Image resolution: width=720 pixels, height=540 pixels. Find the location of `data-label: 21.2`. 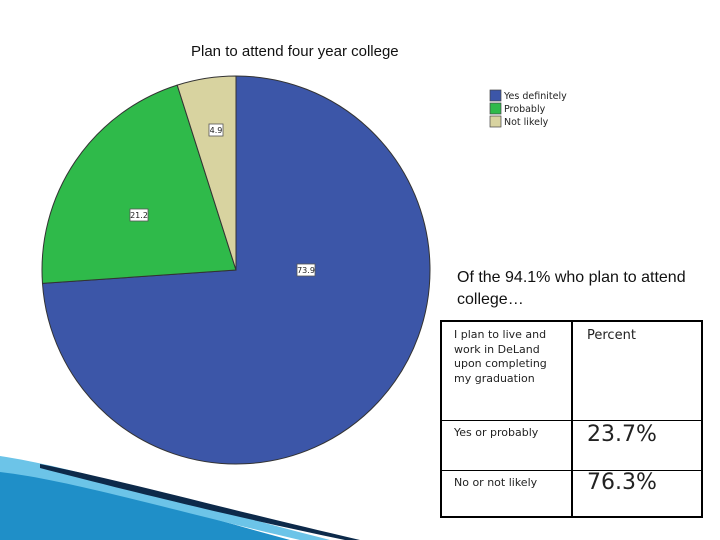

data-label: 21.2 is located at coordinates (139, 215).